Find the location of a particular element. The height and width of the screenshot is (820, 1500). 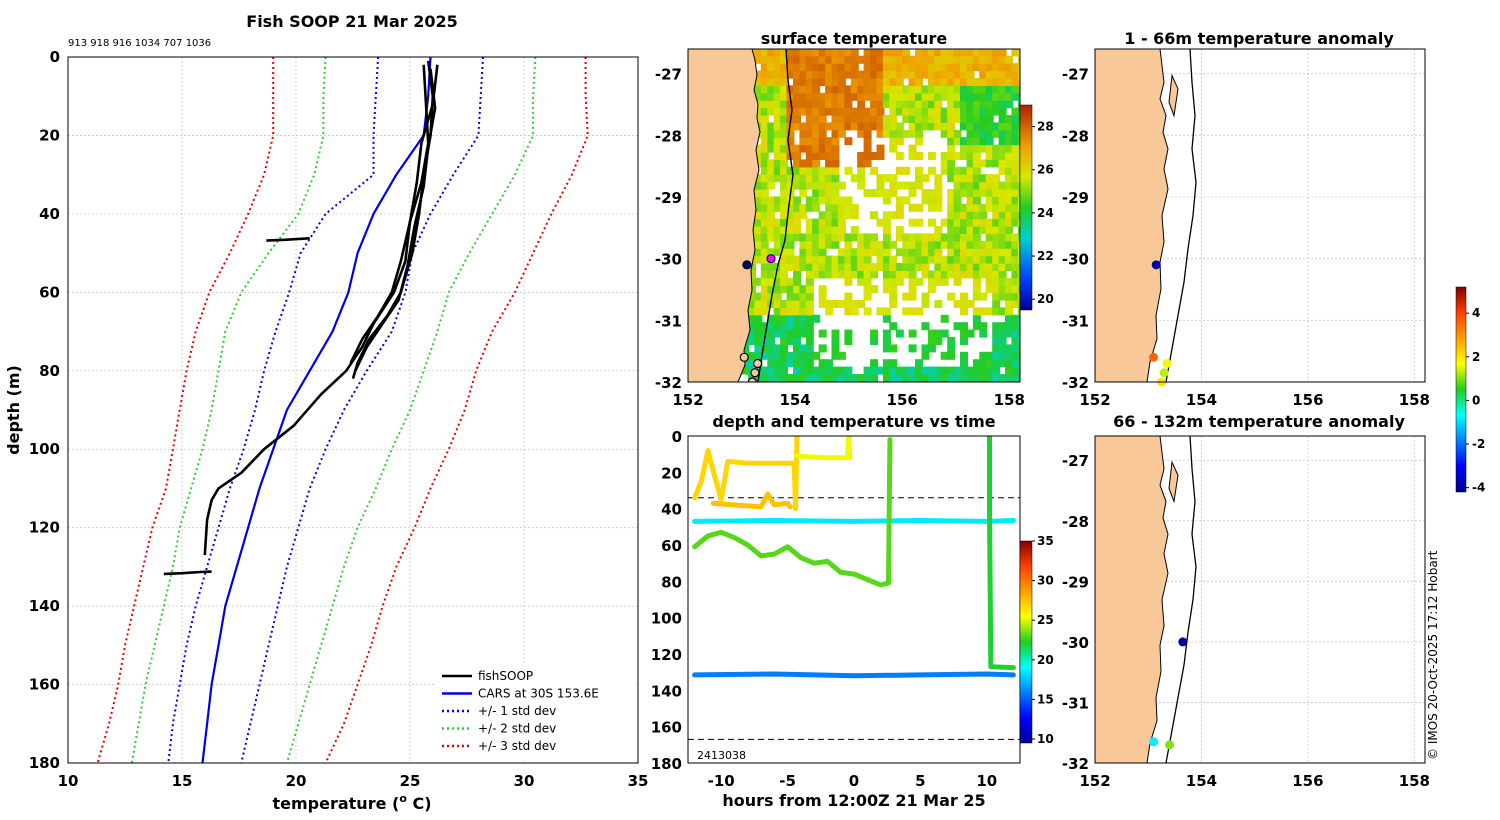

sst-colorbar-label: 26 is located at coordinates (1045, 170).